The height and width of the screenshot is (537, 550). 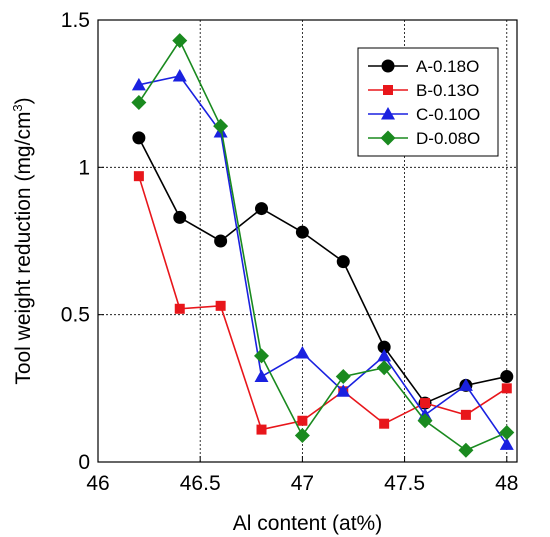 What do you see at coordinates (506, 483) in the screenshot?
I see `x-tick-label: 48` at bounding box center [506, 483].